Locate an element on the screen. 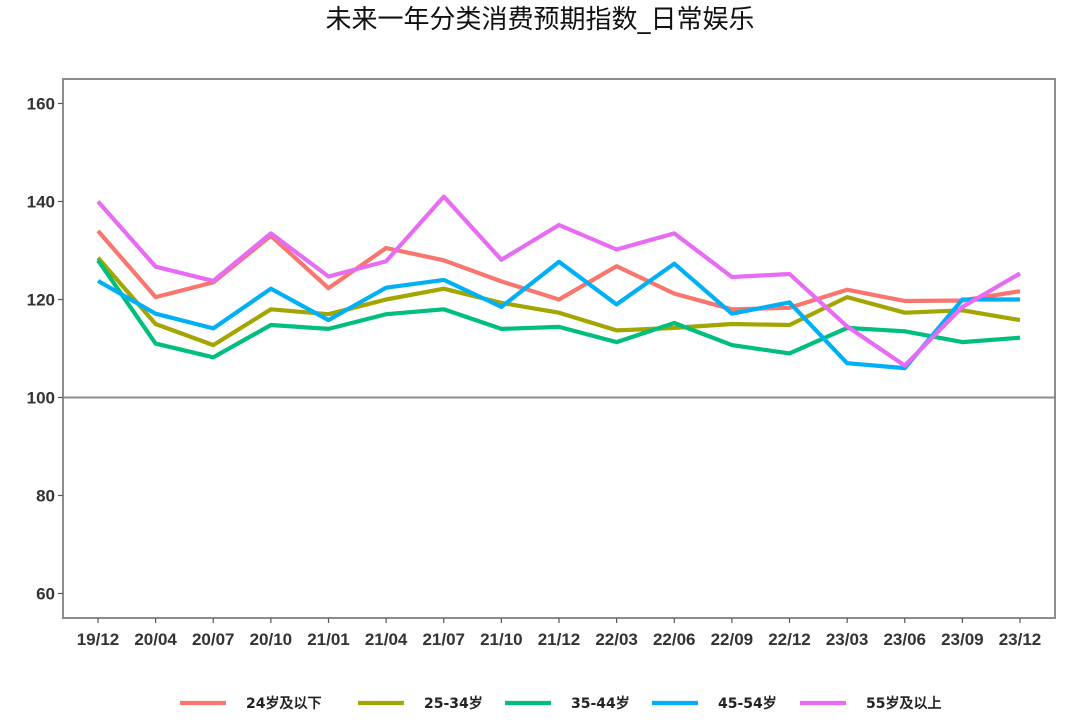 The height and width of the screenshot is (722, 1080). legend-label: 45-54岁 is located at coordinates (747, 703).